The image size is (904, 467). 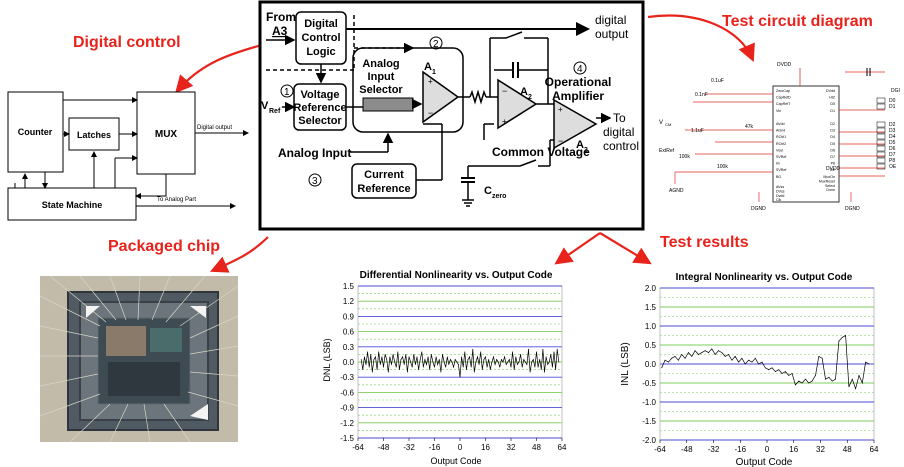 What do you see at coordinates (717, 81) in the screenshot?
I see `cap1-label: 0.1uF` at bounding box center [717, 81].